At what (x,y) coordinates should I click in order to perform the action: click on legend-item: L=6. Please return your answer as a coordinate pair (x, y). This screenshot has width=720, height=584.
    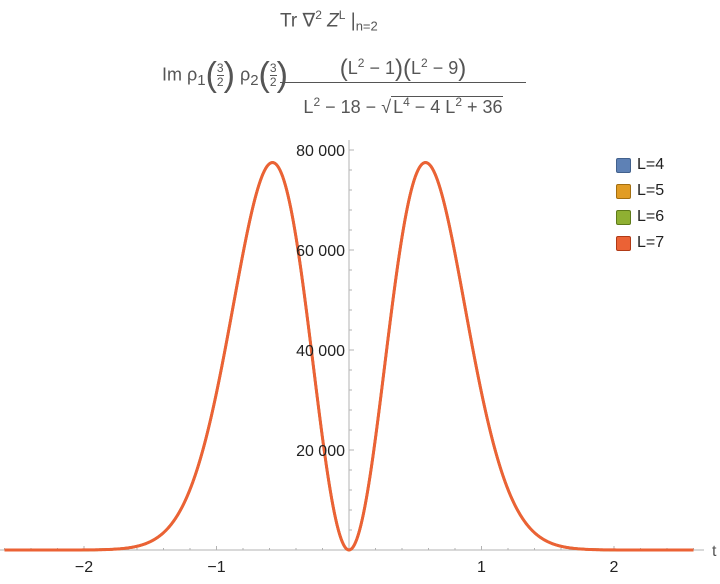
    Looking at the image, I should click on (640, 217).